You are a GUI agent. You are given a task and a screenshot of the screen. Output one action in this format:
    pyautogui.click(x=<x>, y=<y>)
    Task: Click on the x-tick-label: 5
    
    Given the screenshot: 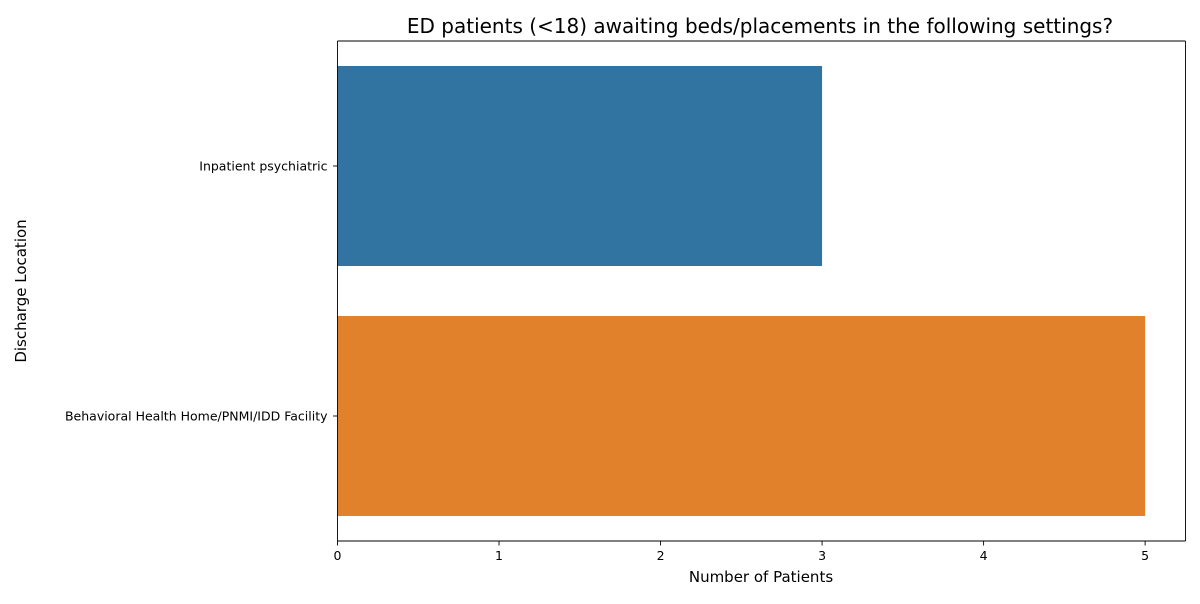 What is the action you would take?
    pyautogui.click(x=1145, y=555)
    